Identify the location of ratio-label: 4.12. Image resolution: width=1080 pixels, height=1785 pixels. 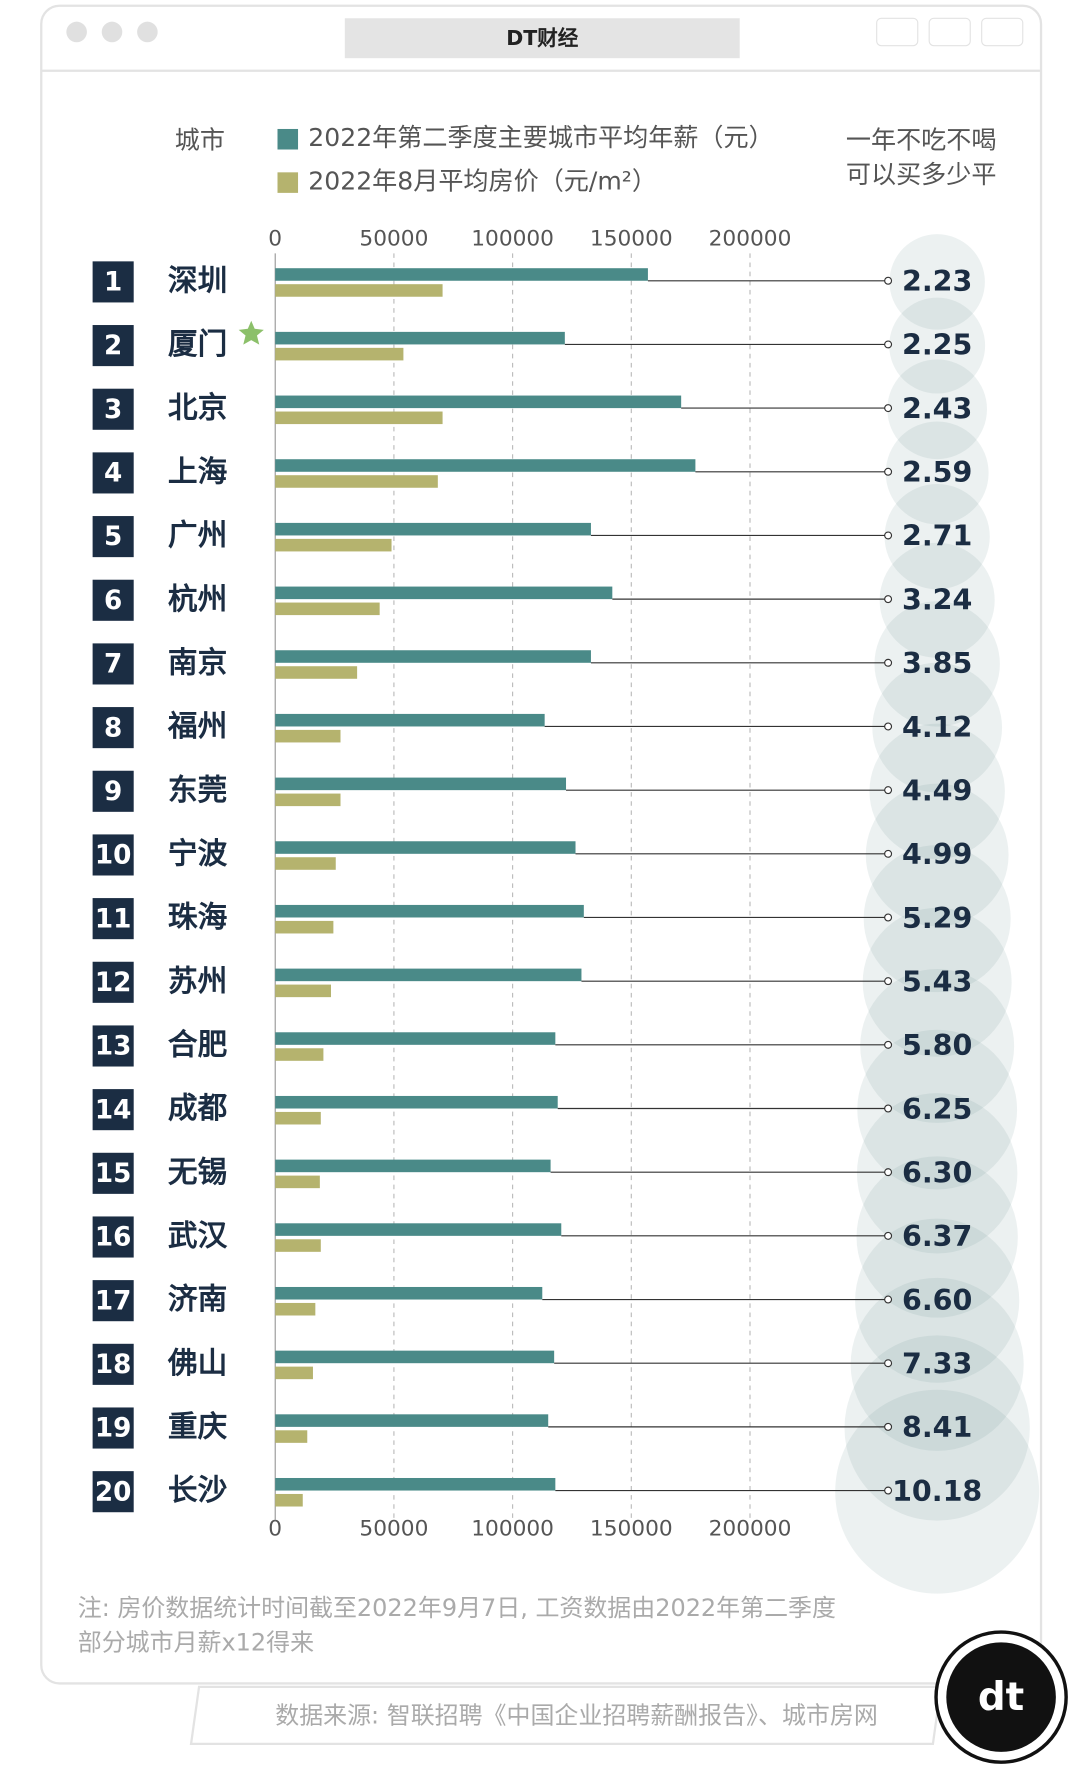
(937, 727).